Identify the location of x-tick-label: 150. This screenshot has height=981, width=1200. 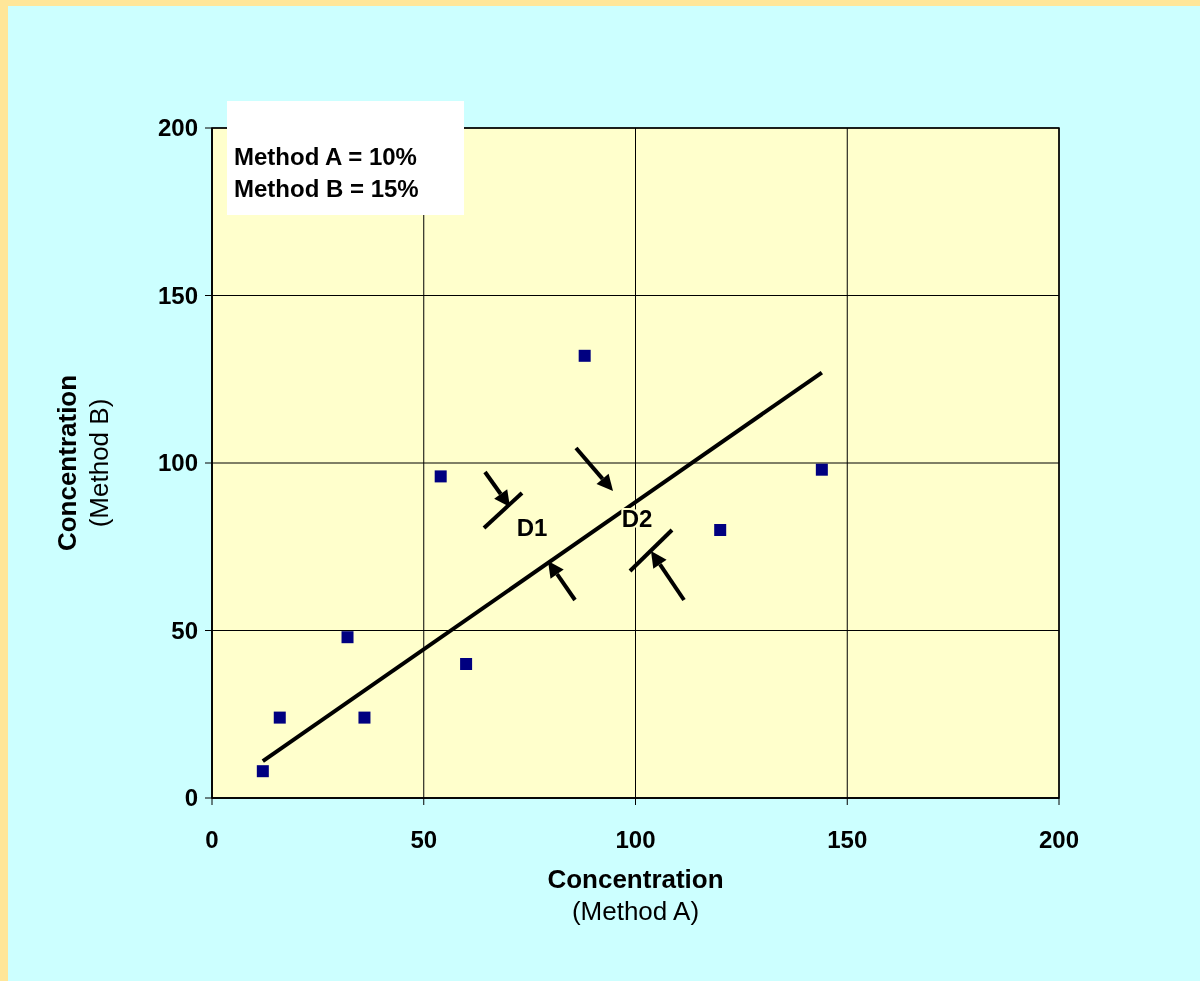
(847, 839).